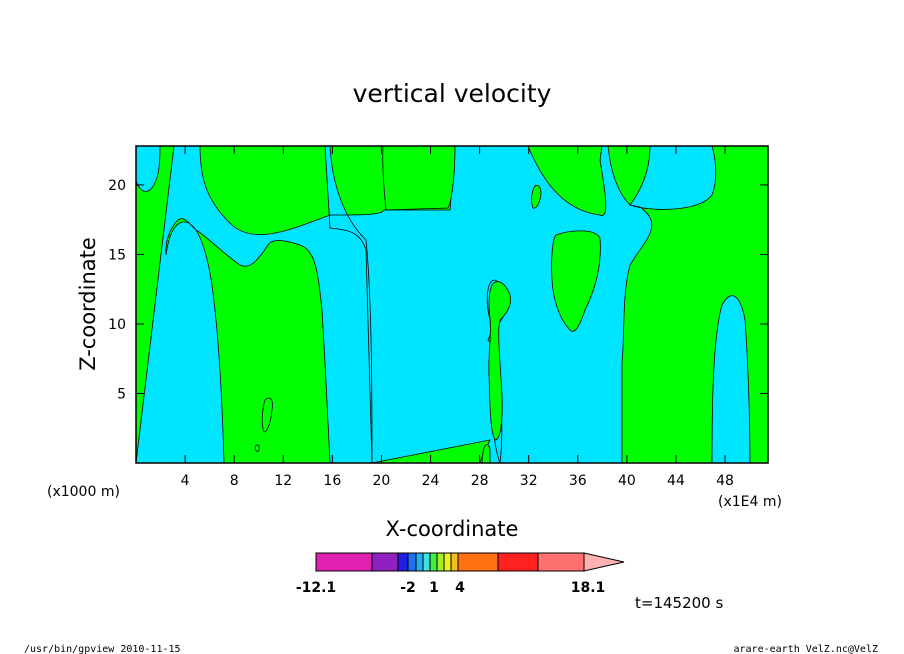 Image resolution: width=904 pixels, height=654 pixels. What do you see at coordinates (148, 168) in the screenshot?
I see `negative-region-top-left` at bounding box center [148, 168].